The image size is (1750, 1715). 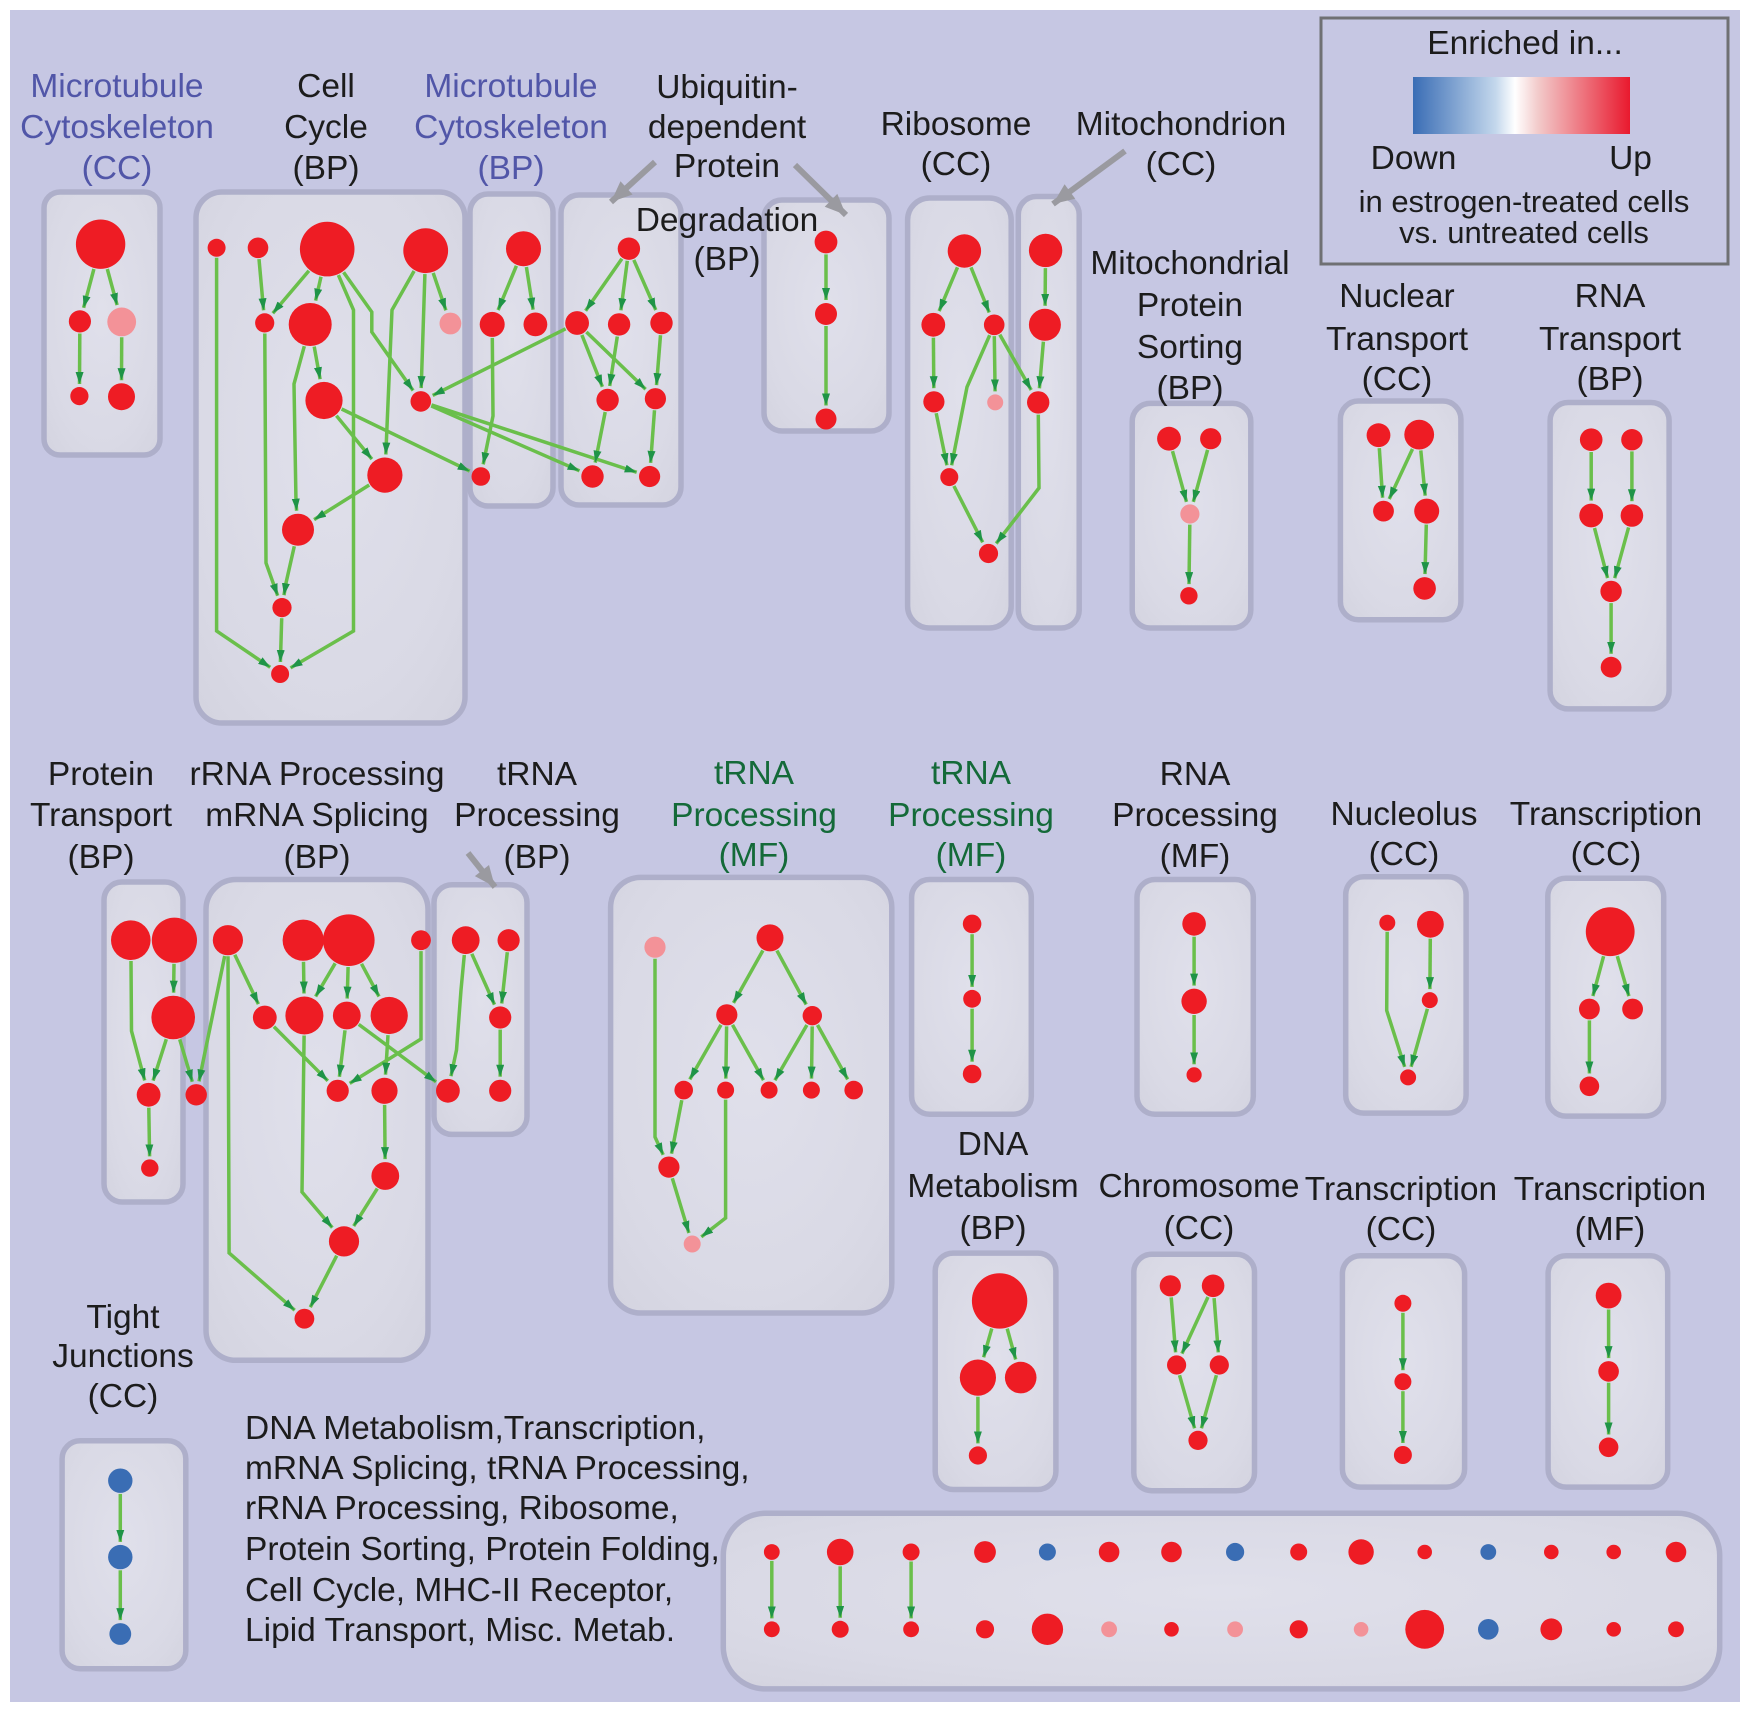 What do you see at coordinates (1403, 814) in the screenshot?
I see `svg-text: Nucleolus` at bounding box center [1403, 814].